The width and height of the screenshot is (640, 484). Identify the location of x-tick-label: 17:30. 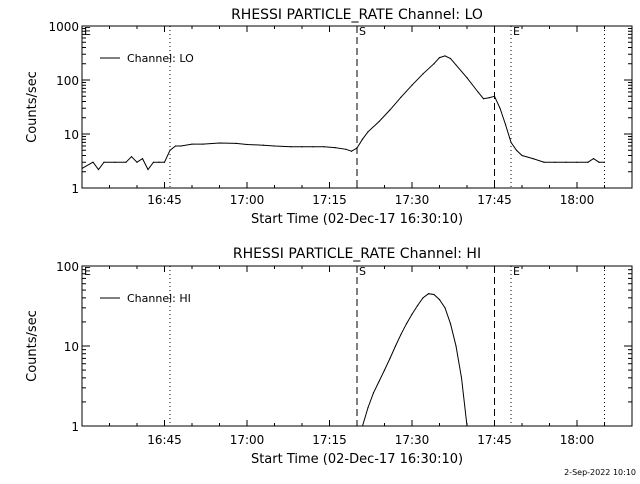
(412, 440).